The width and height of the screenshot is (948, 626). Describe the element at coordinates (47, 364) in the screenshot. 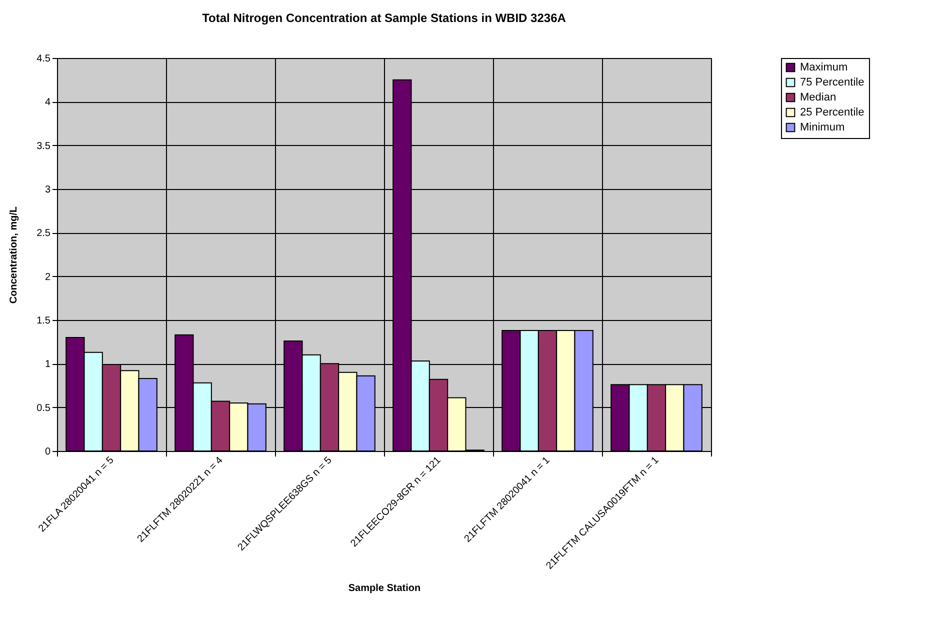

I see `y-tick-label: 1` at that location.